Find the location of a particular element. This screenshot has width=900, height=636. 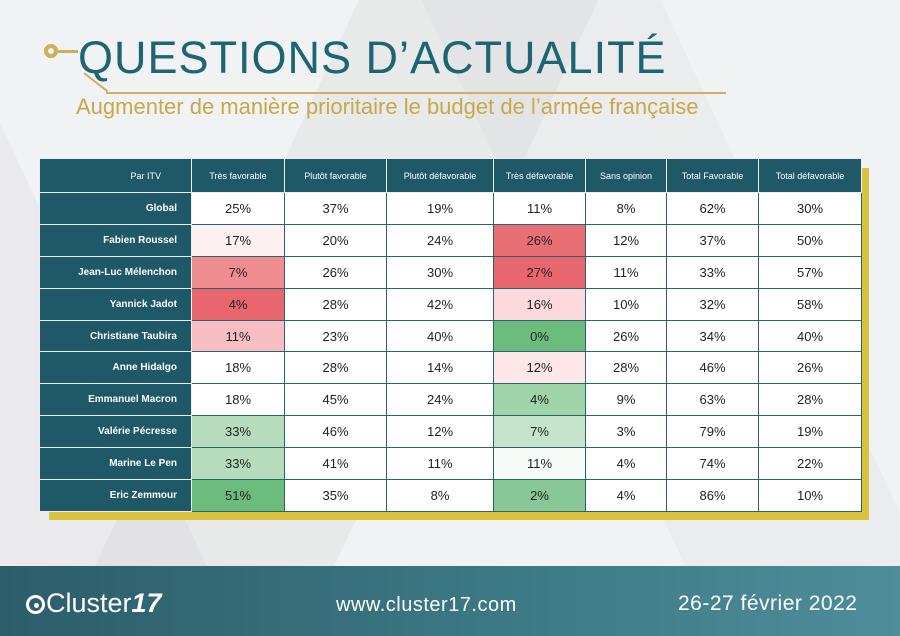

row-label: Emmanuel Macron is located at coordinates (115, 400).